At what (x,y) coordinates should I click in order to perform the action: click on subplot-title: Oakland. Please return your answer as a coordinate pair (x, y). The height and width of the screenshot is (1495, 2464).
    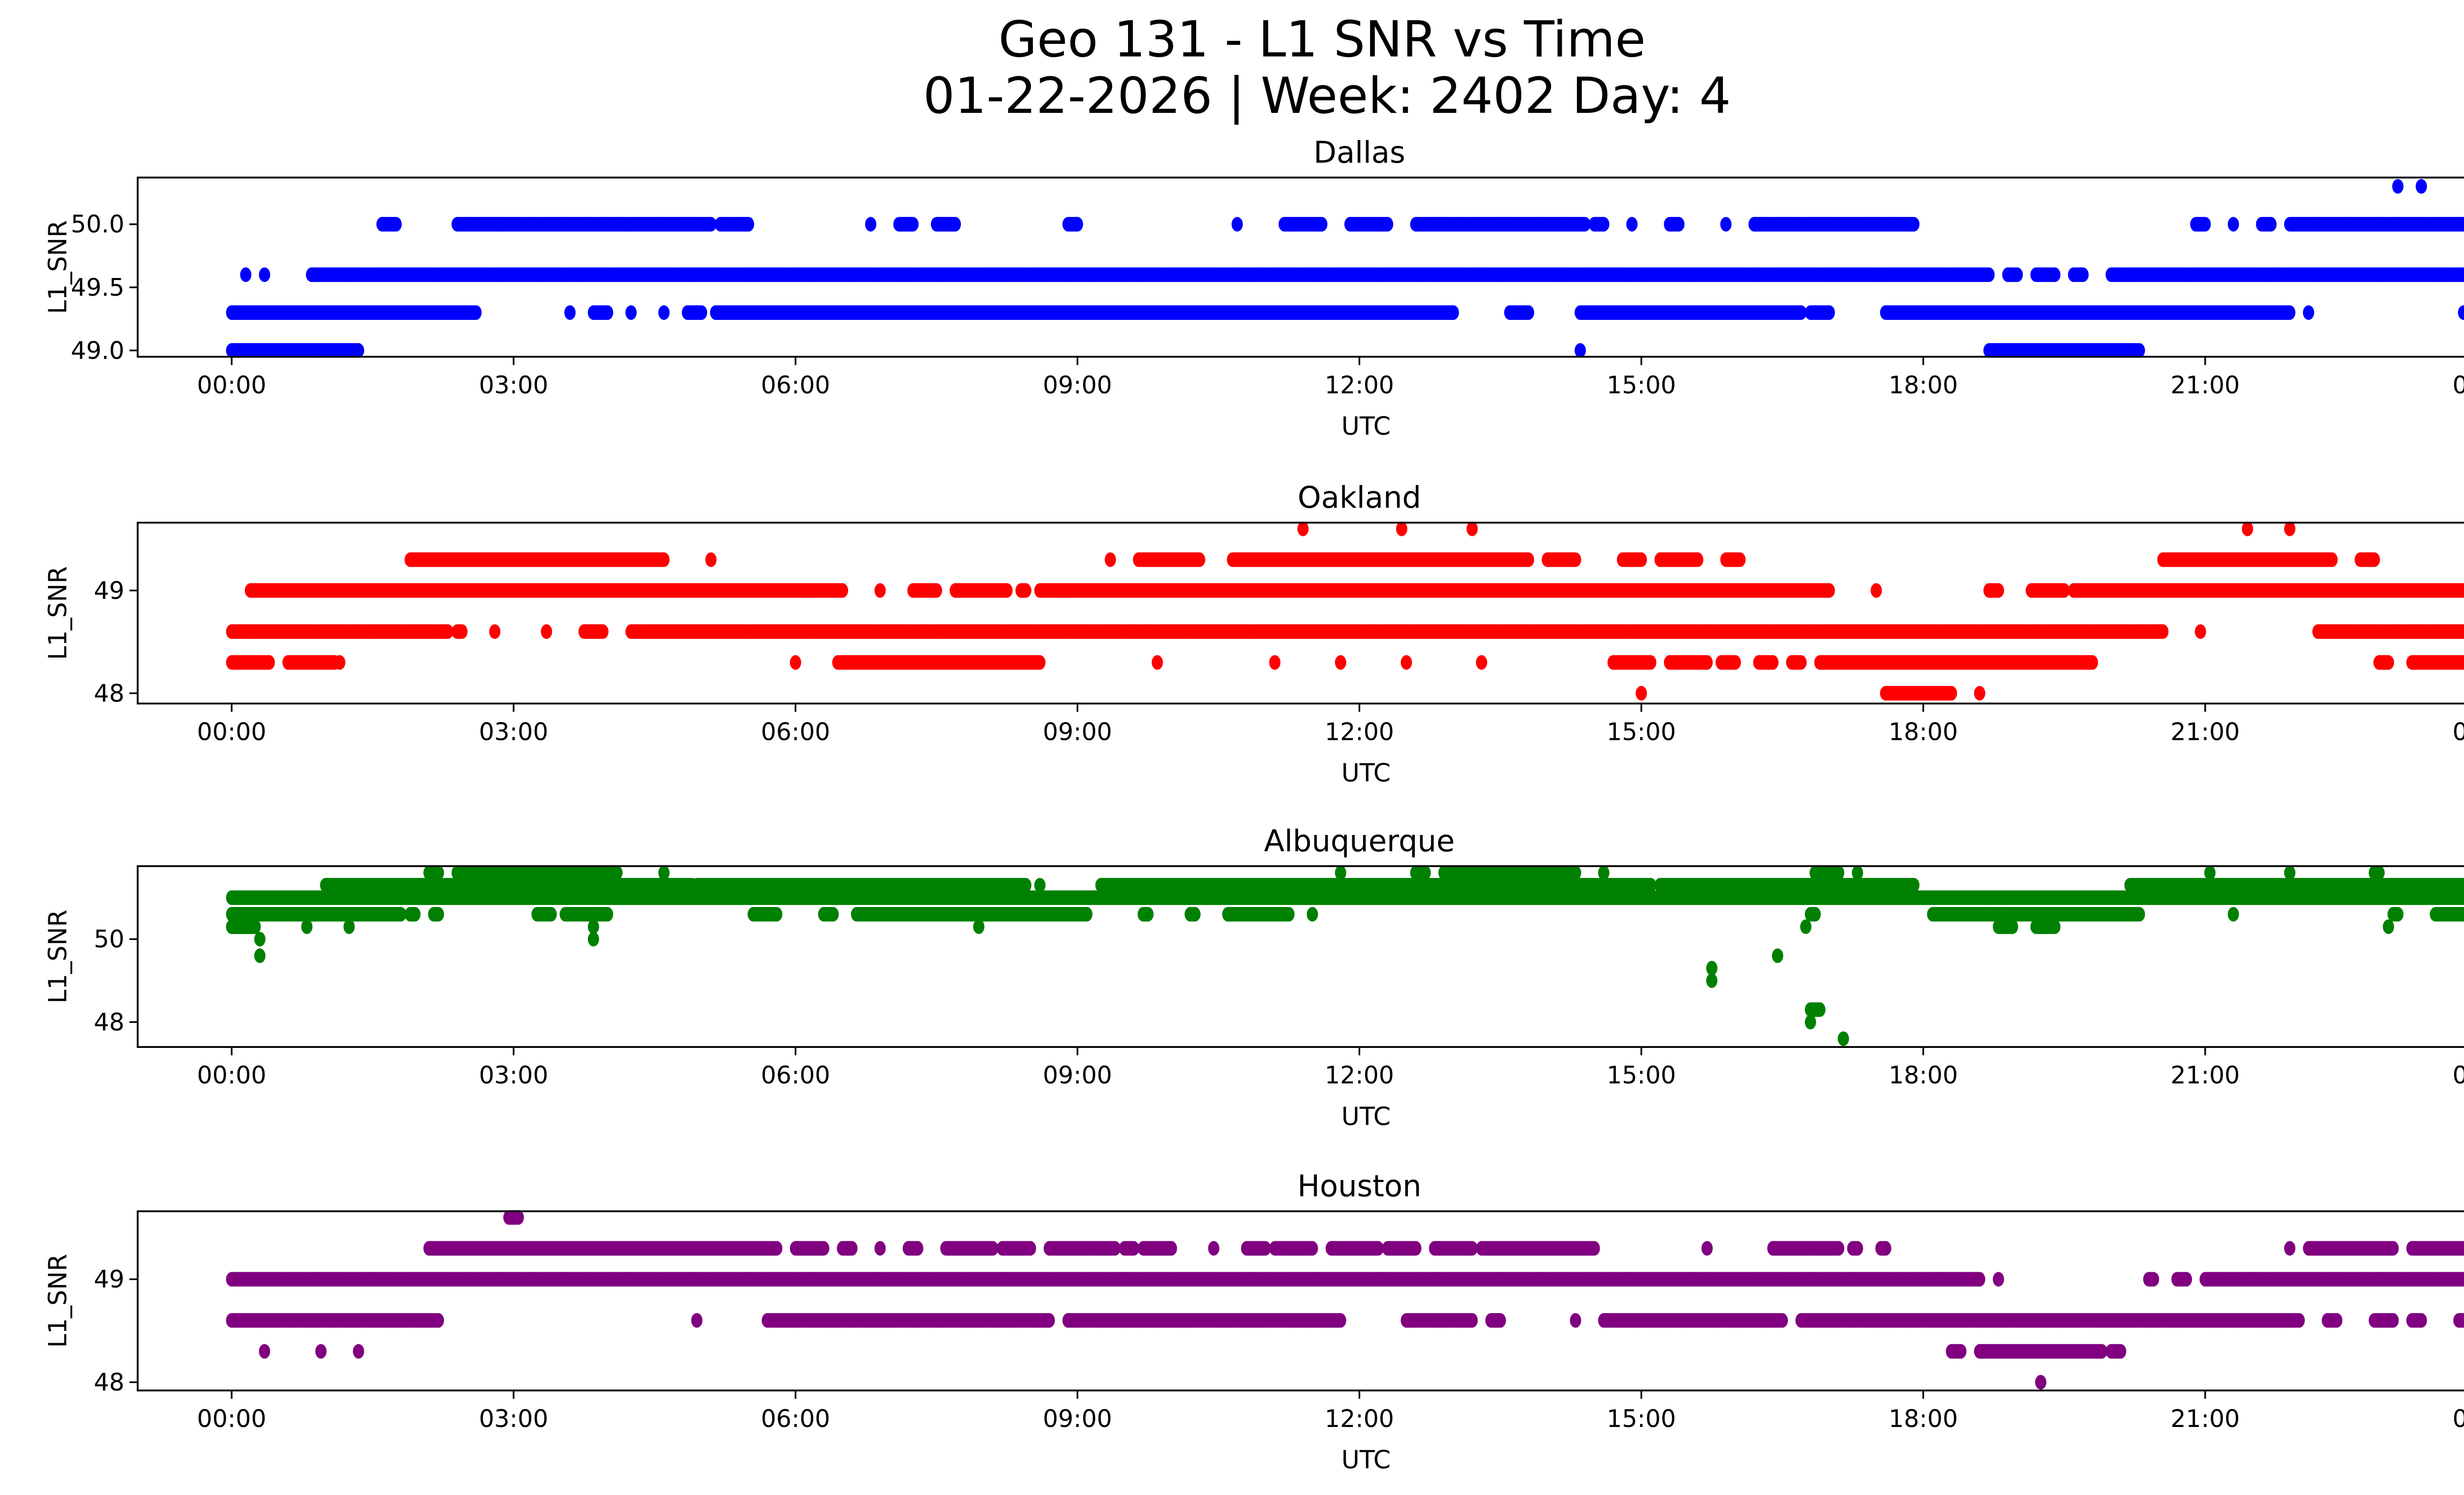
    Looking at the image, I should click on (1359, 498).